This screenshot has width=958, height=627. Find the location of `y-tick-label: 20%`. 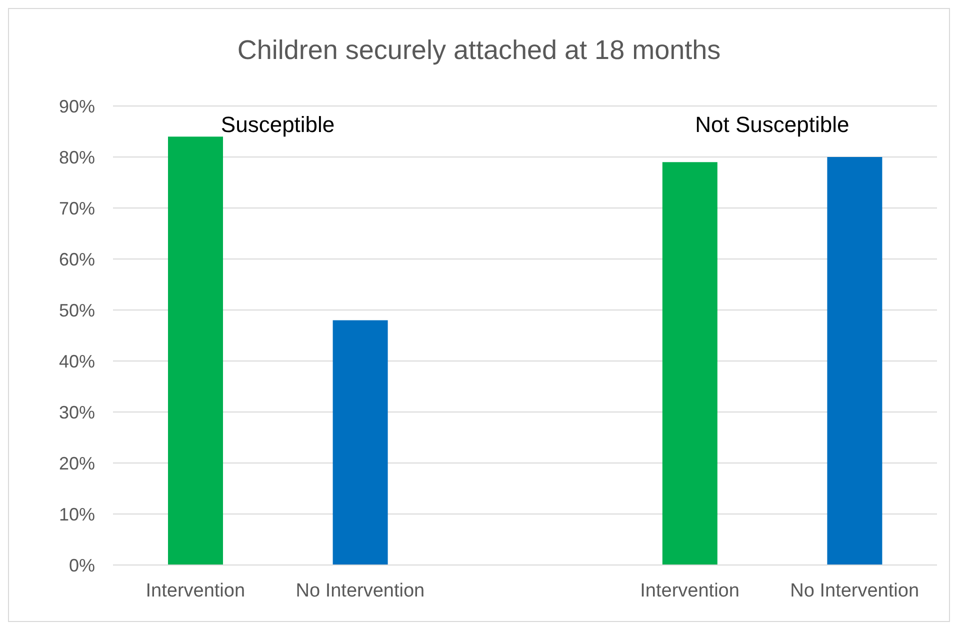

y-tick-label: 20% is located at coordinates (76, 463).